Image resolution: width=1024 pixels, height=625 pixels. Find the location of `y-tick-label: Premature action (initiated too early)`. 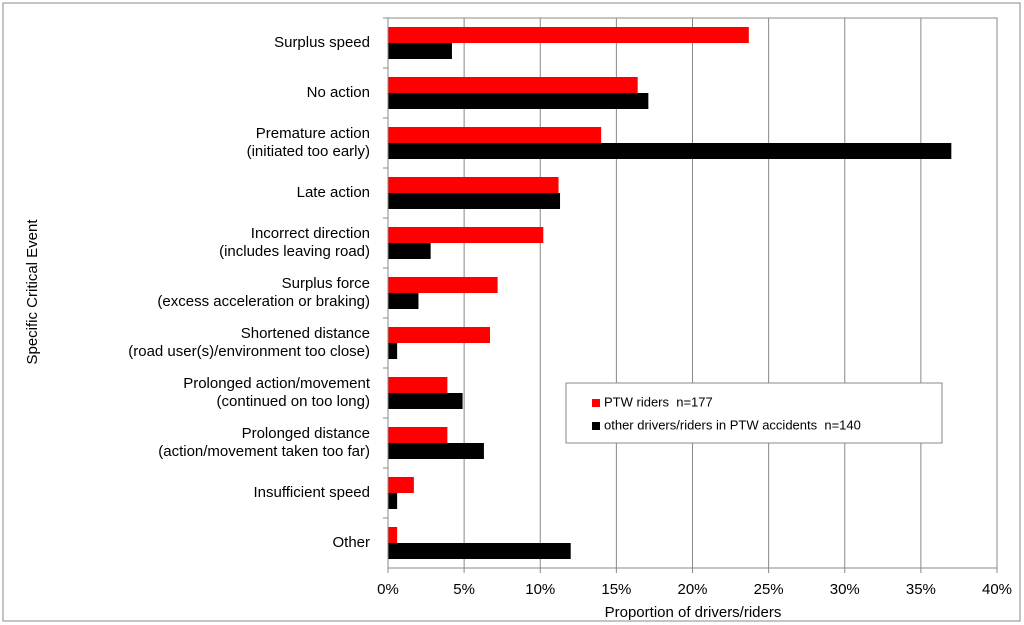

y-tick-label: Premature action (initiated too early) is located at coordinates (308, 142).